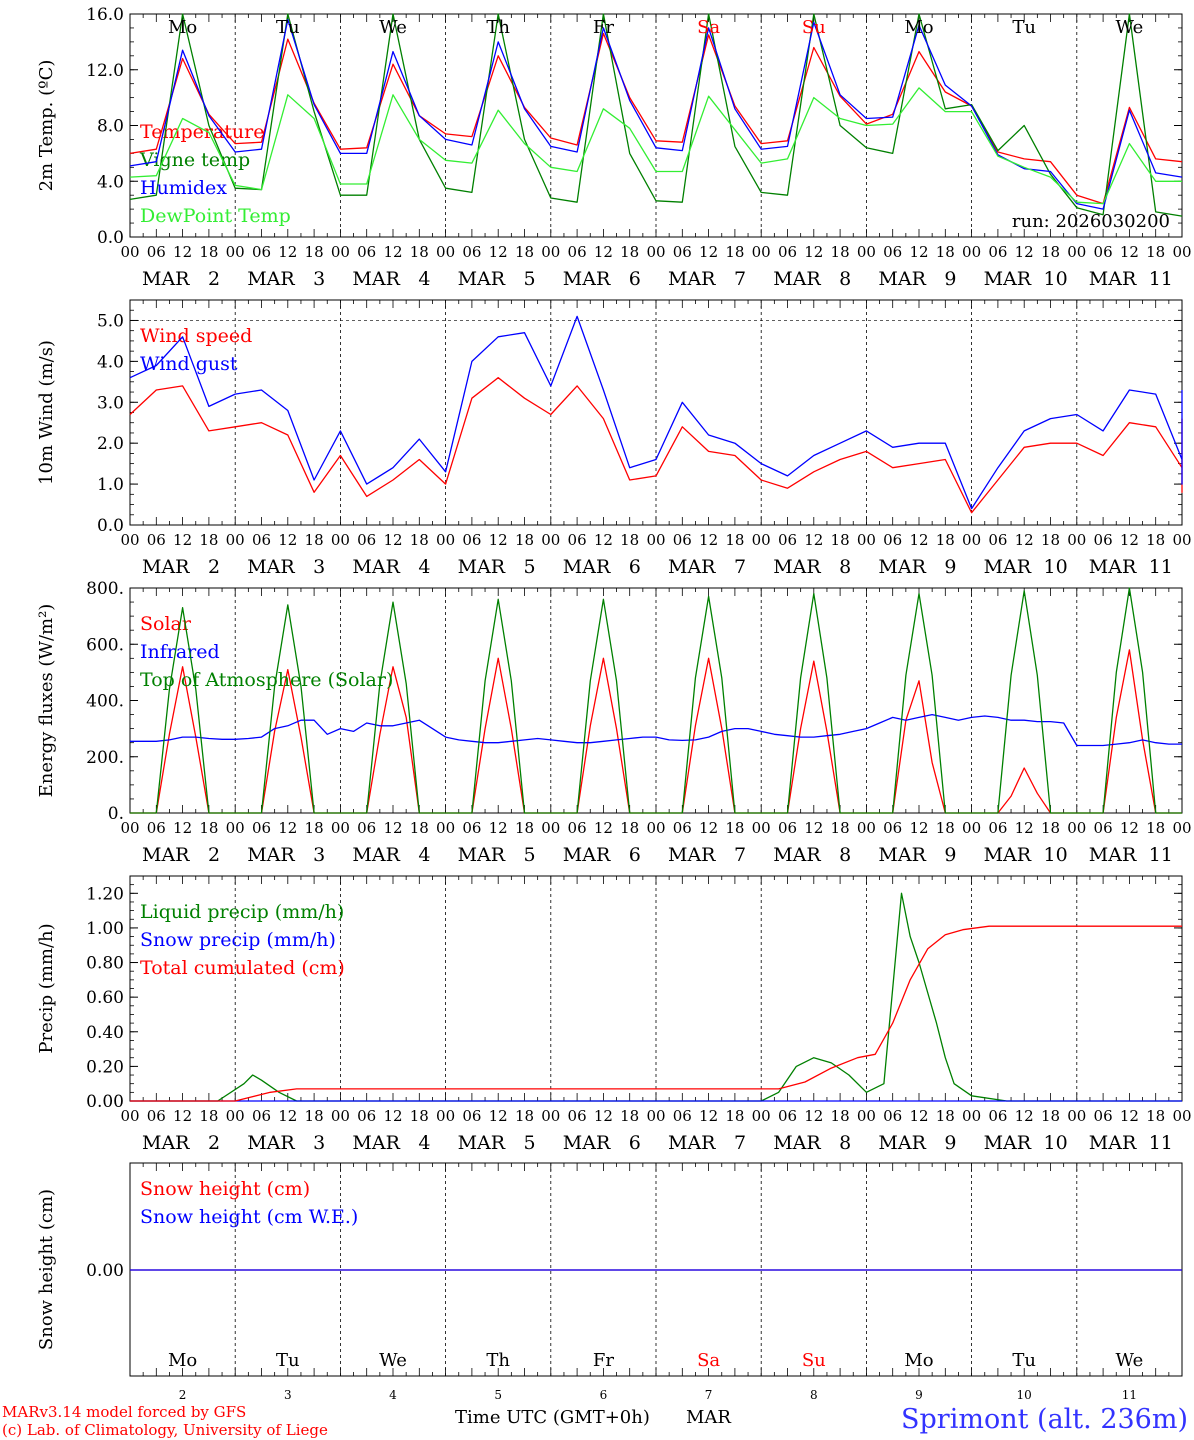 This screenshot has width=1194, height=1440. I want to click on series-line-temperature, so click(656, 118).